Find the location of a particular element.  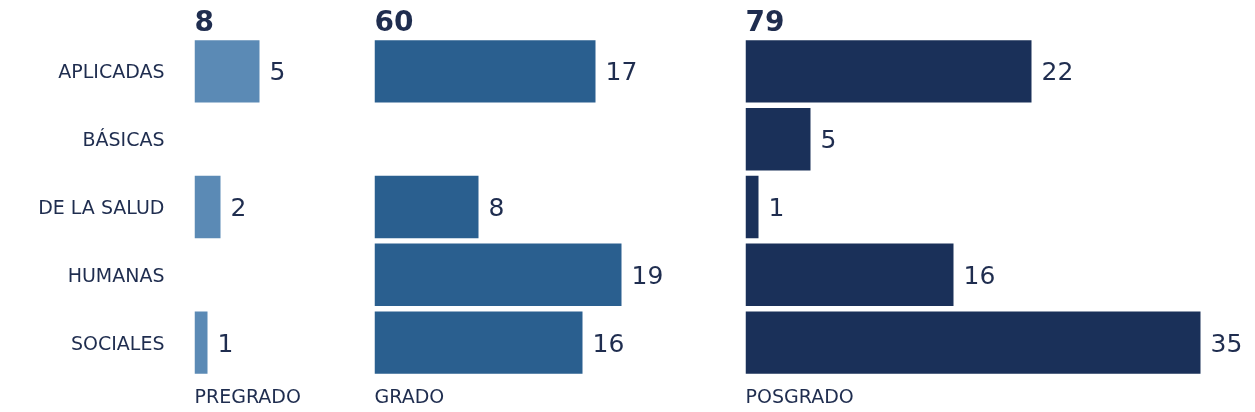

data-label: 19 is located at coordinates (647, 275).